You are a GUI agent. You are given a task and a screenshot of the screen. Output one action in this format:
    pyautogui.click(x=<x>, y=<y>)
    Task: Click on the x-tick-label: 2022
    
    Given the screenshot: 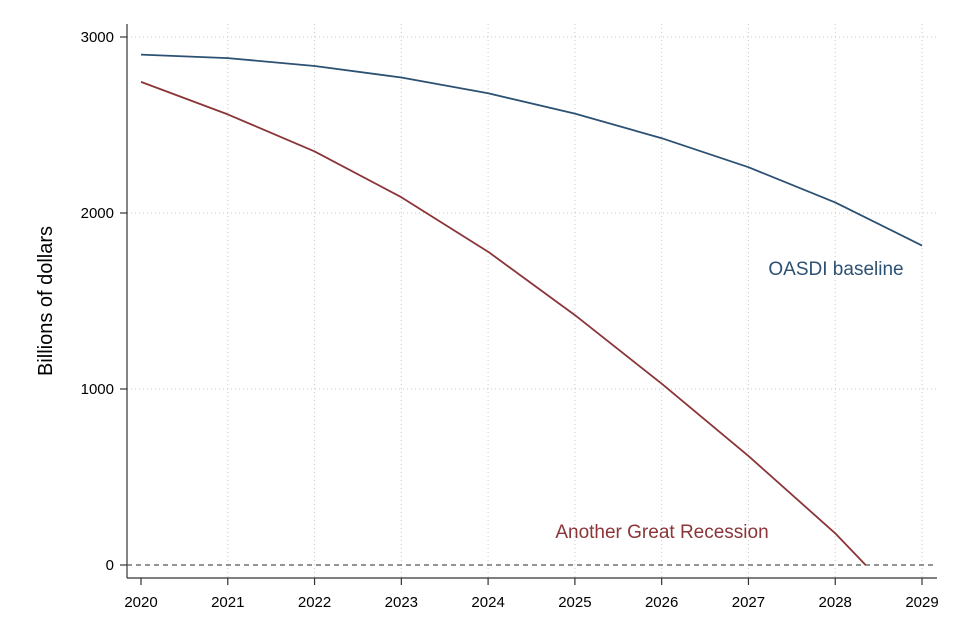 What is the action you would take?
    pyautogui.click(x=314, y=602)
    